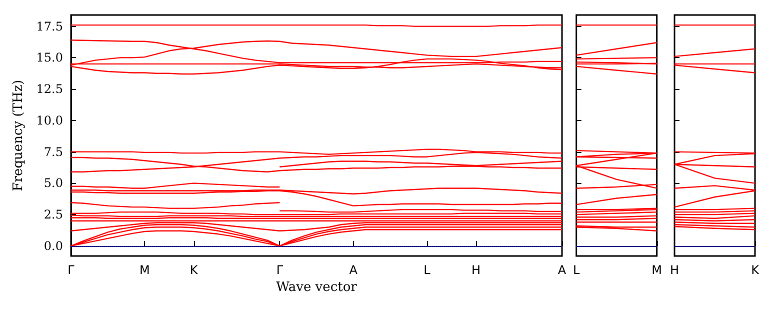 The width and height of the screenshot is (776, 310). What do you see at coordinates (317, 287) in the screenshot?
I see `x-axis-title: Wave vector` at bounding box center [317, 287].